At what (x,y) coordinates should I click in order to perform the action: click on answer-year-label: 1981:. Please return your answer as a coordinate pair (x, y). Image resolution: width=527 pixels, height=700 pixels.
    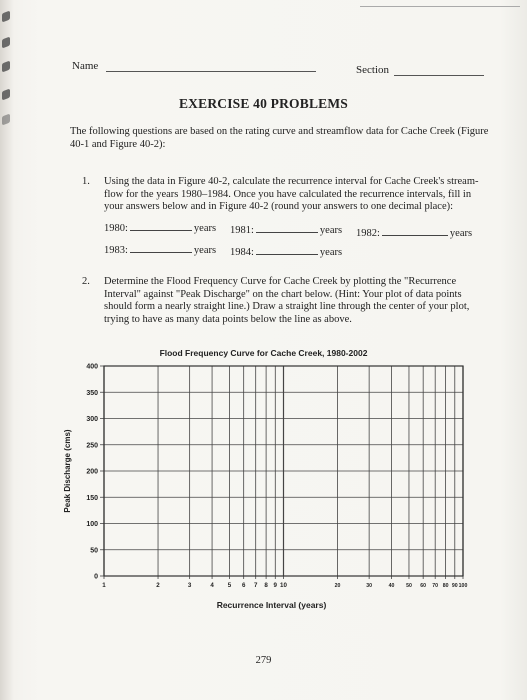
    Looking at the image, I should click on (242, 230).